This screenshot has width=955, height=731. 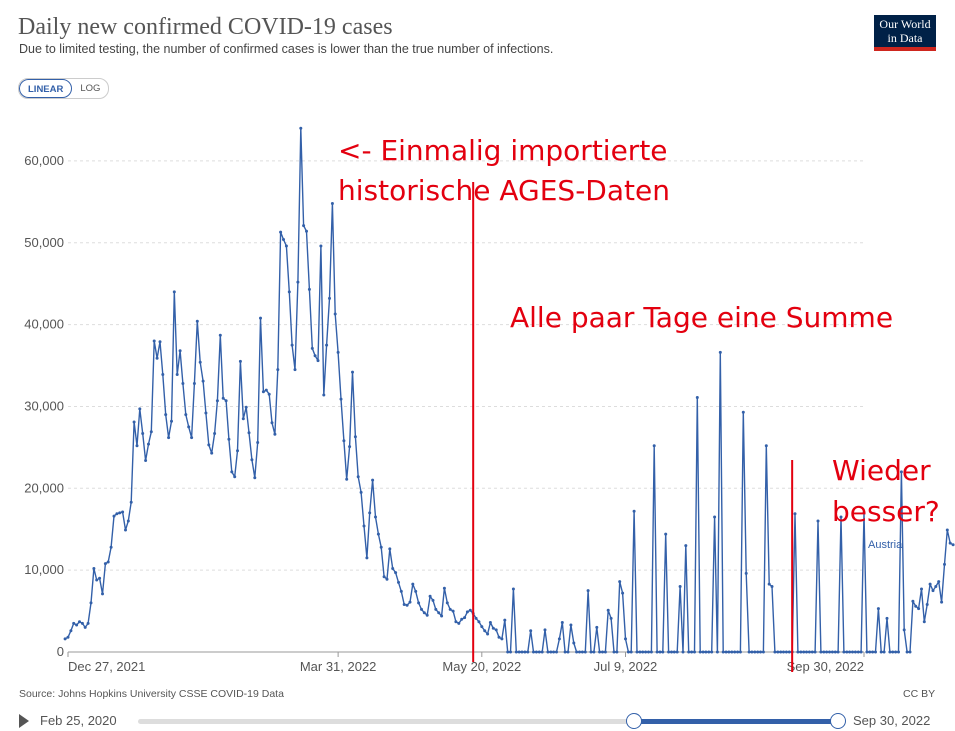 I want to click on series-label-austria: Austria, so click(x=885, y=545).